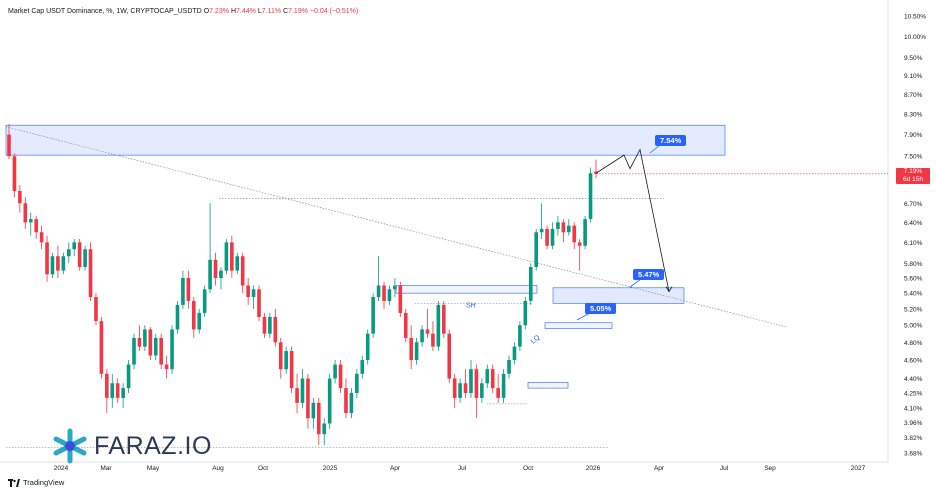  I want to click on x-tick-label: Sep, so click(770, 468).